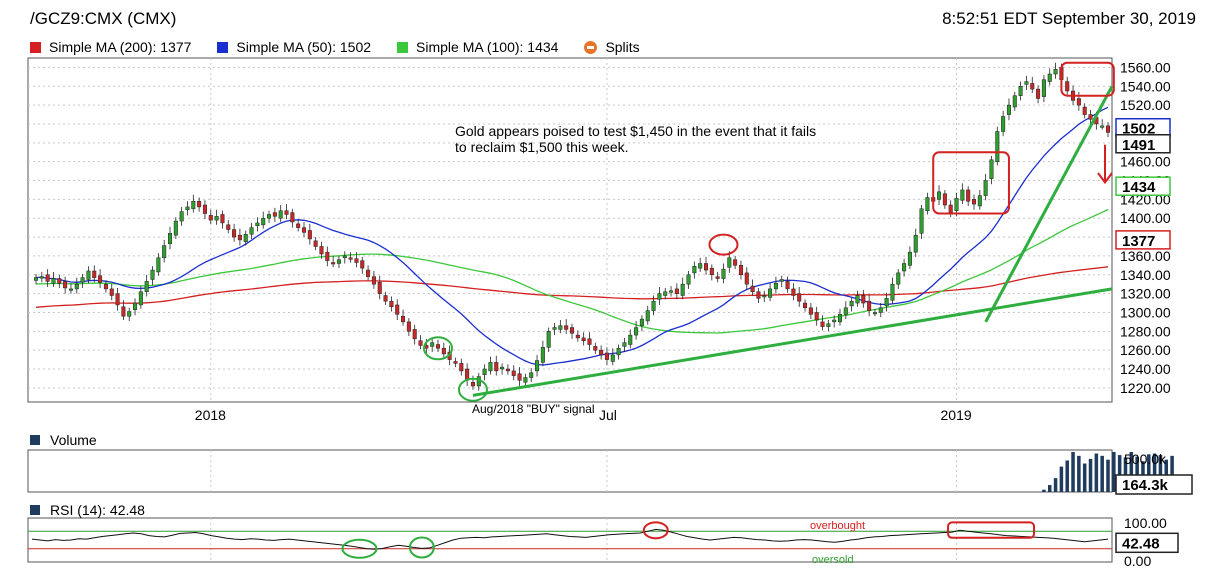  What do you see at coordinates (1145, 312) in the screenshot?
I see `price-tick-label: 1300.00` at bounding box center [1145, 312].